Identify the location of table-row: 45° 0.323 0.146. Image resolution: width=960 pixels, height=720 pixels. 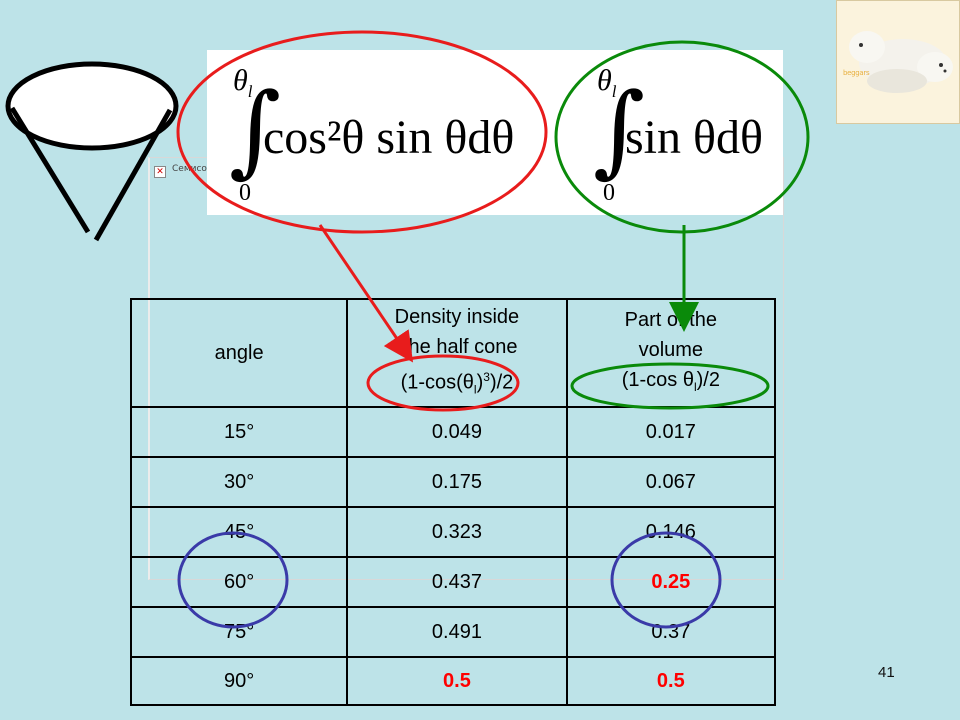
(453, 532).